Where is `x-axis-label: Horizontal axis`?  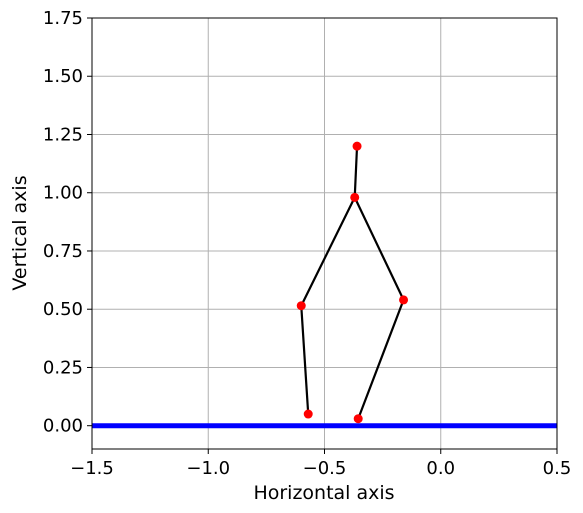
x-axis-label: Horizontal axis is located at coordinates (323, 493).